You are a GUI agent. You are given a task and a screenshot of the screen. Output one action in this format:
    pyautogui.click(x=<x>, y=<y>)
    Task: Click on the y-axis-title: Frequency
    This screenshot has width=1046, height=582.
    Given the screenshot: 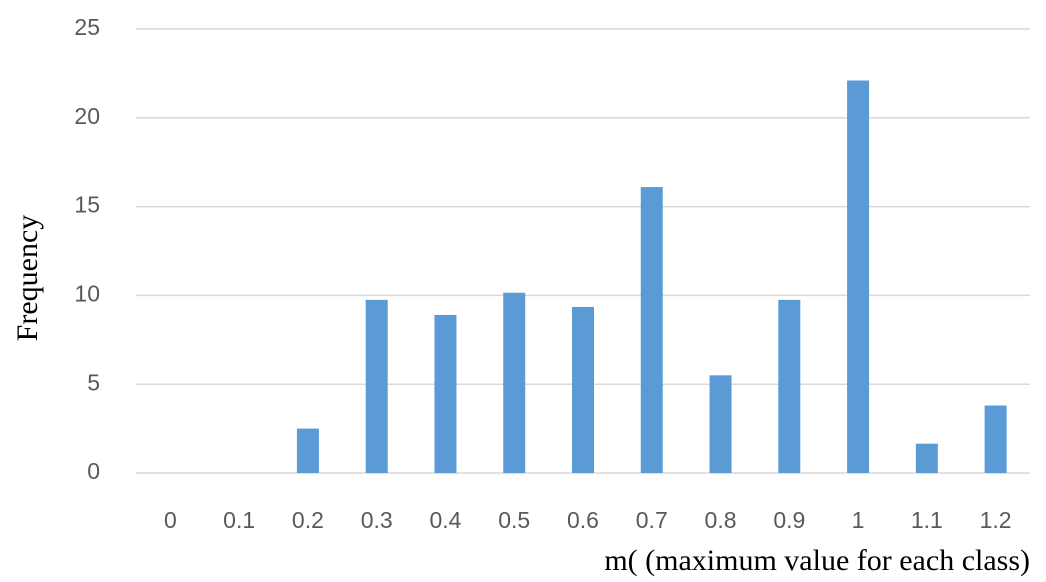 What is the action you would take?
    pyautogui.click(x=27, y=278)
    